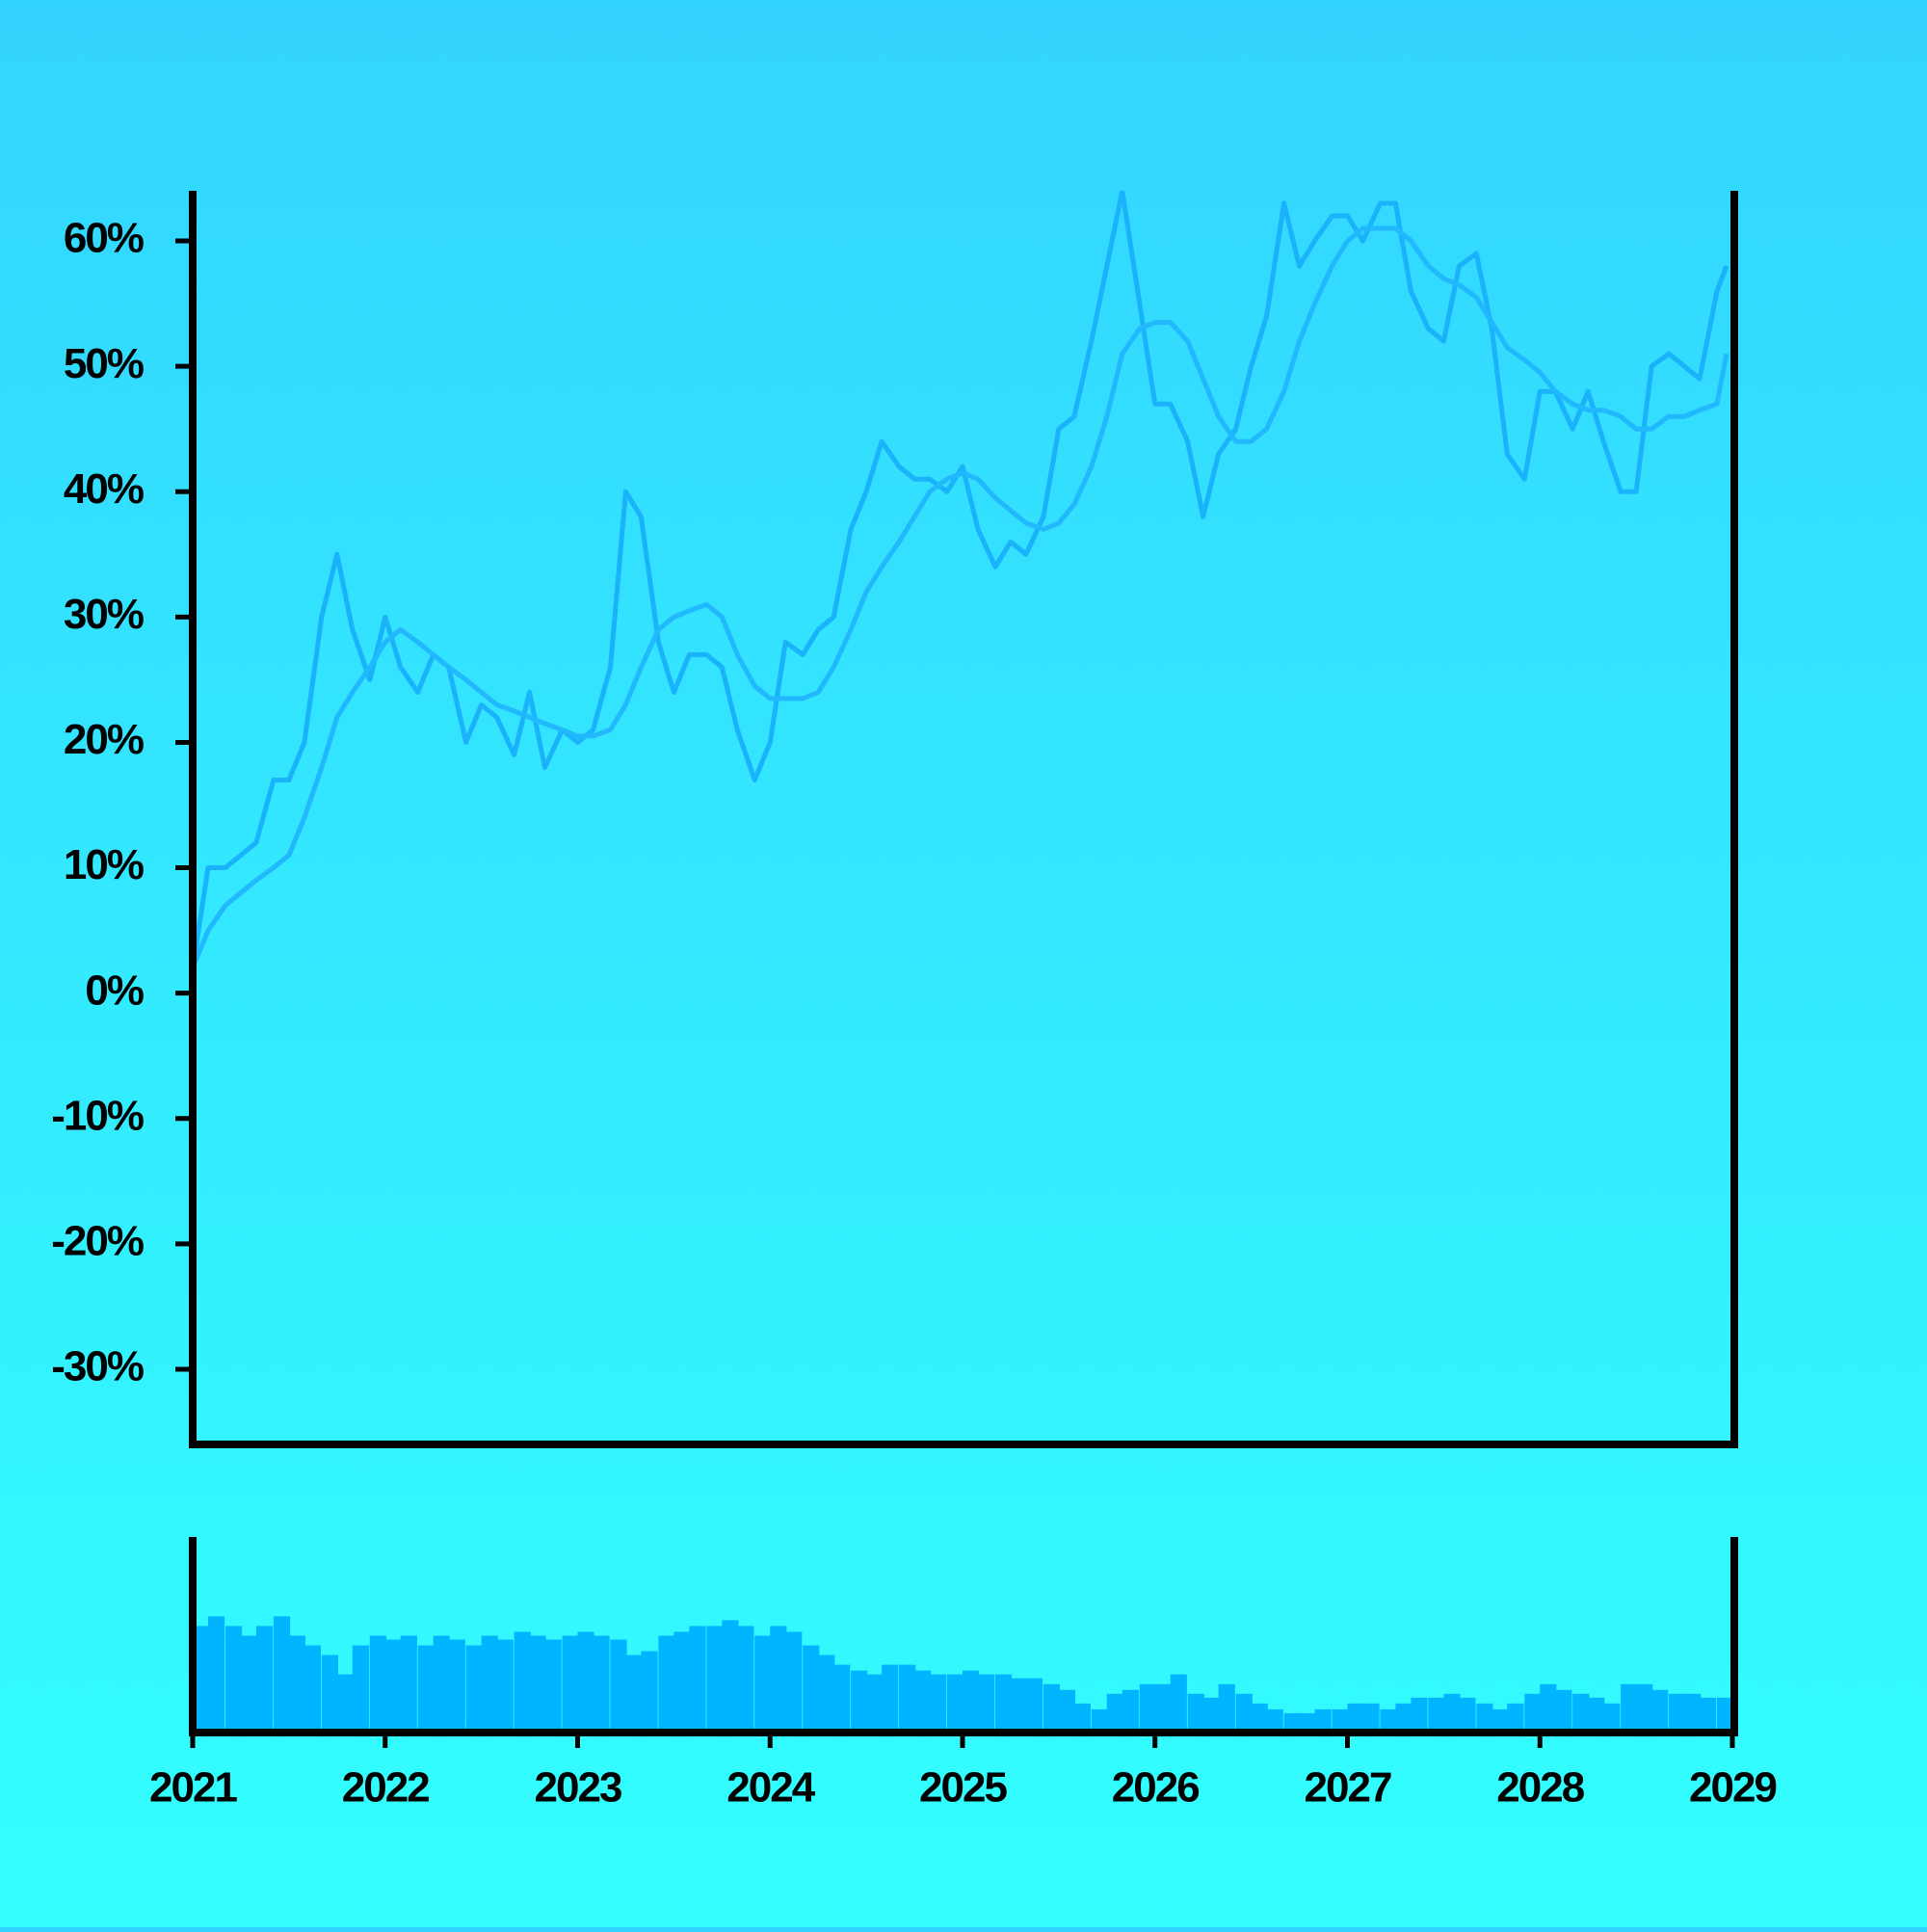 This screenshot has width=1927, height=1932. I want to click on x-tick-label: 2029, so click(1732, 1788).